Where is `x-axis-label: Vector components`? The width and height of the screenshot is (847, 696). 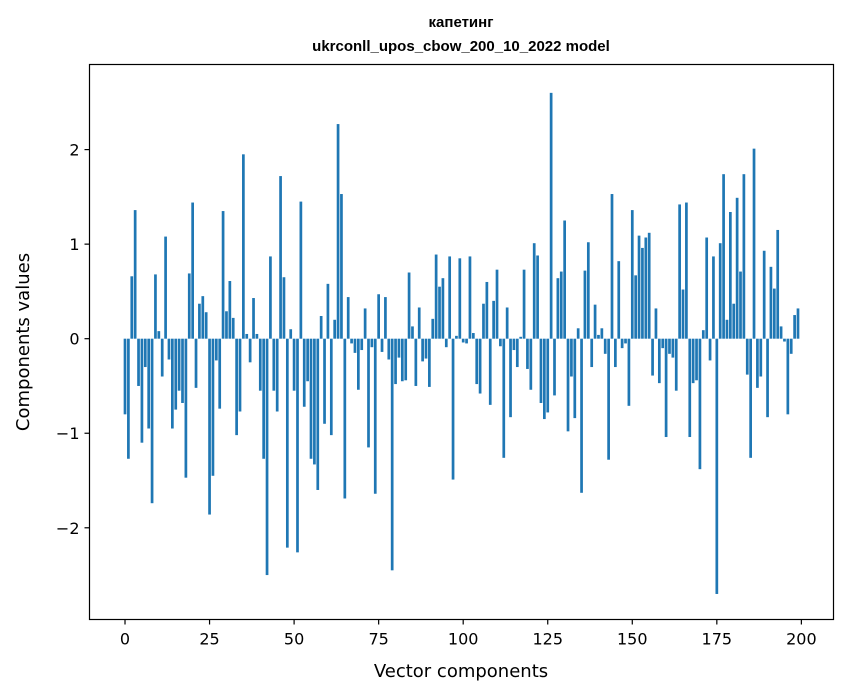
x-axis-label: Vector components is located at coordinates (461, 671).